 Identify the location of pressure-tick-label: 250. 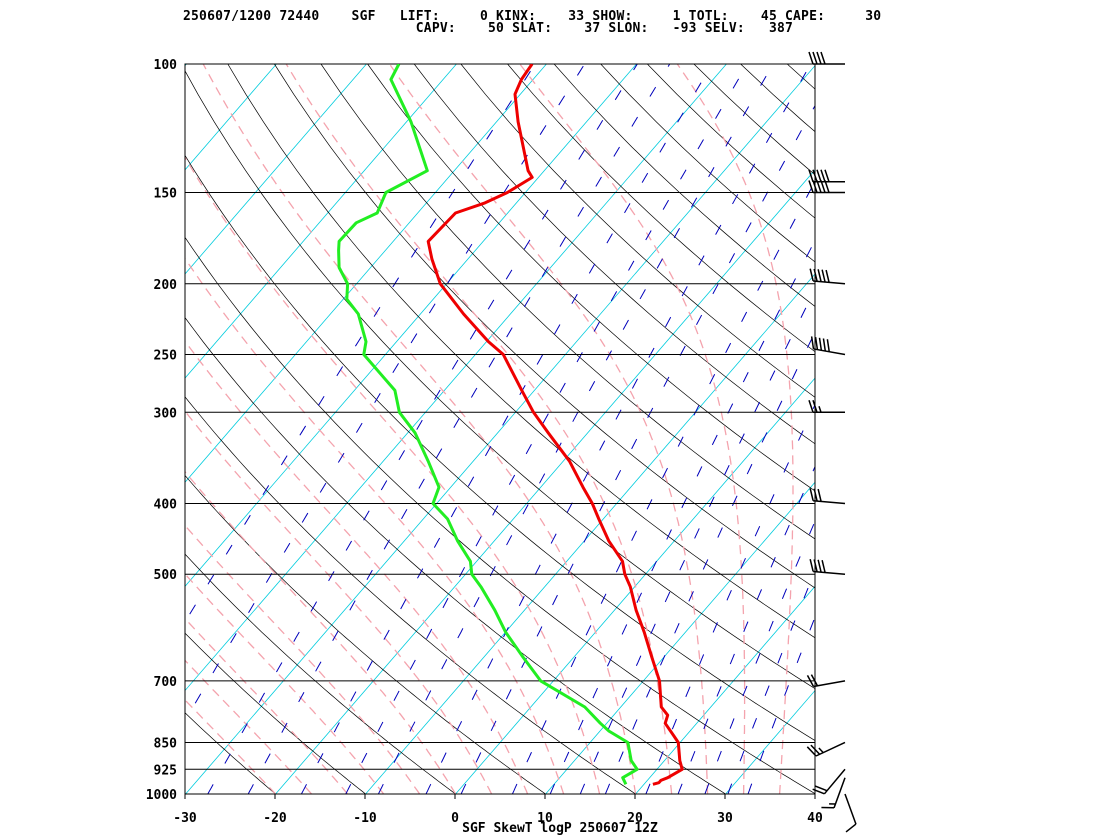
(166, 355).